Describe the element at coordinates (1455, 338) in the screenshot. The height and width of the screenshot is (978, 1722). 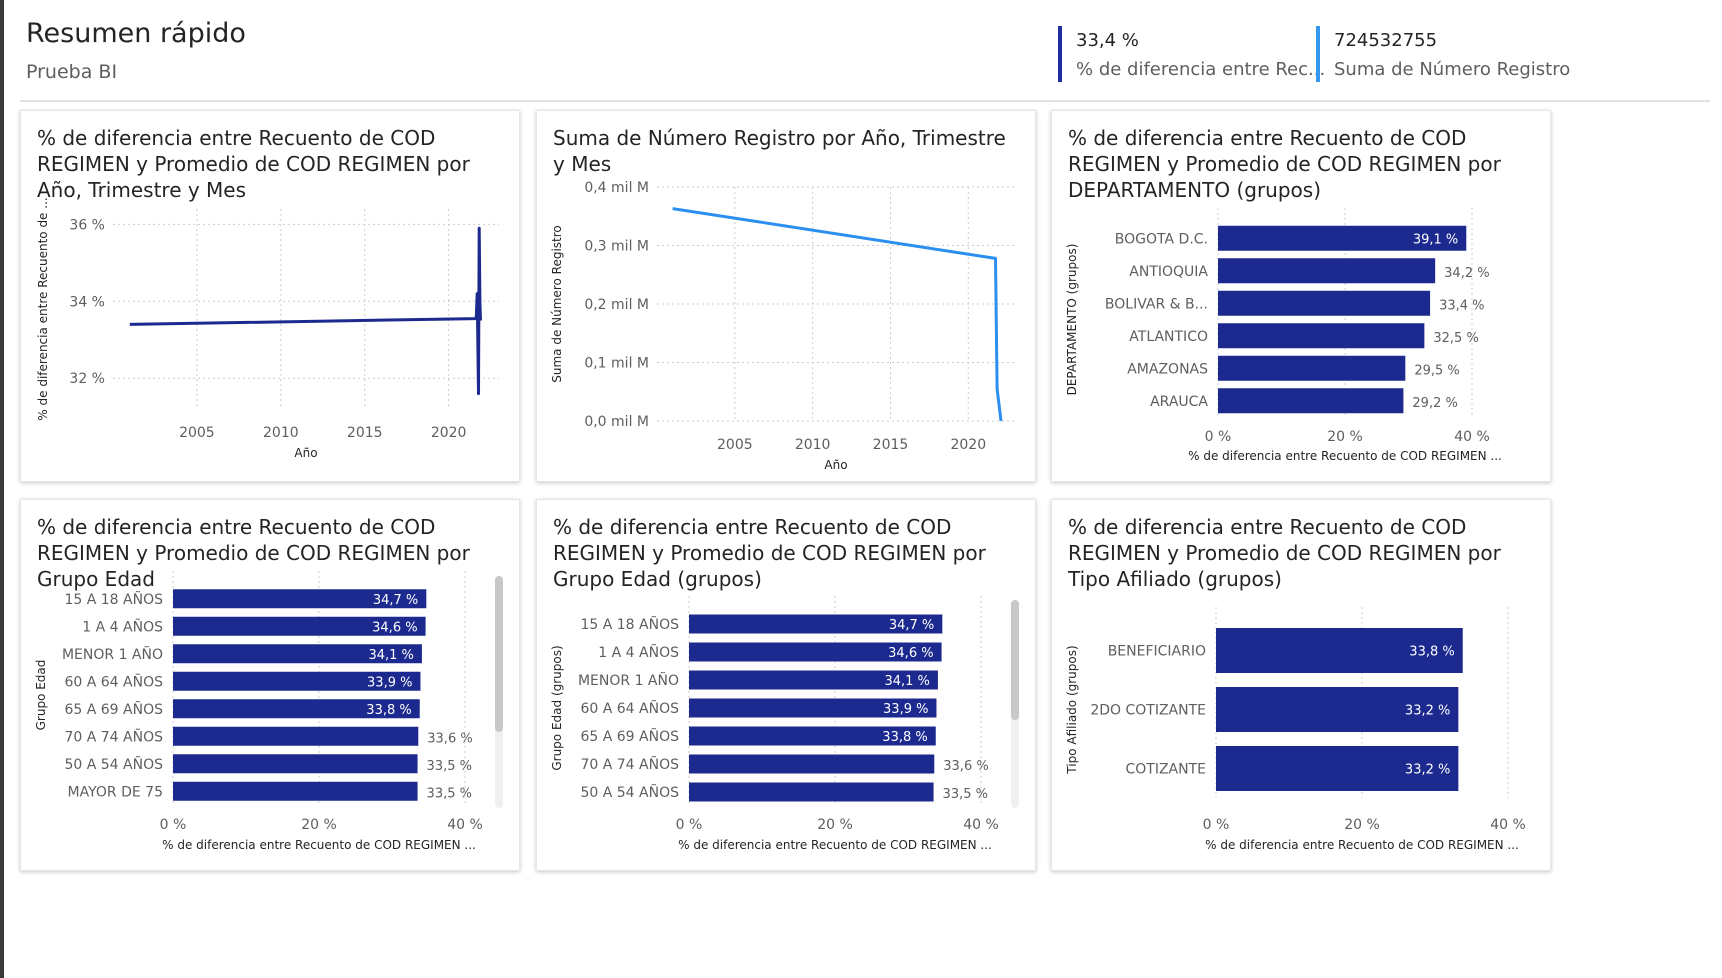
I see `data-label: 32,5 %` at that location.